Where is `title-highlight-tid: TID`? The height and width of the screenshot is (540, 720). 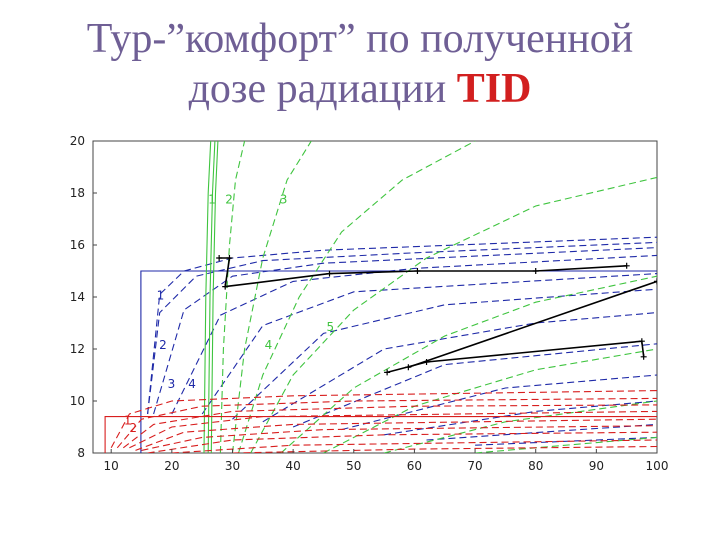
title-highlight-tid: TID is located at coordinates (494, 89).